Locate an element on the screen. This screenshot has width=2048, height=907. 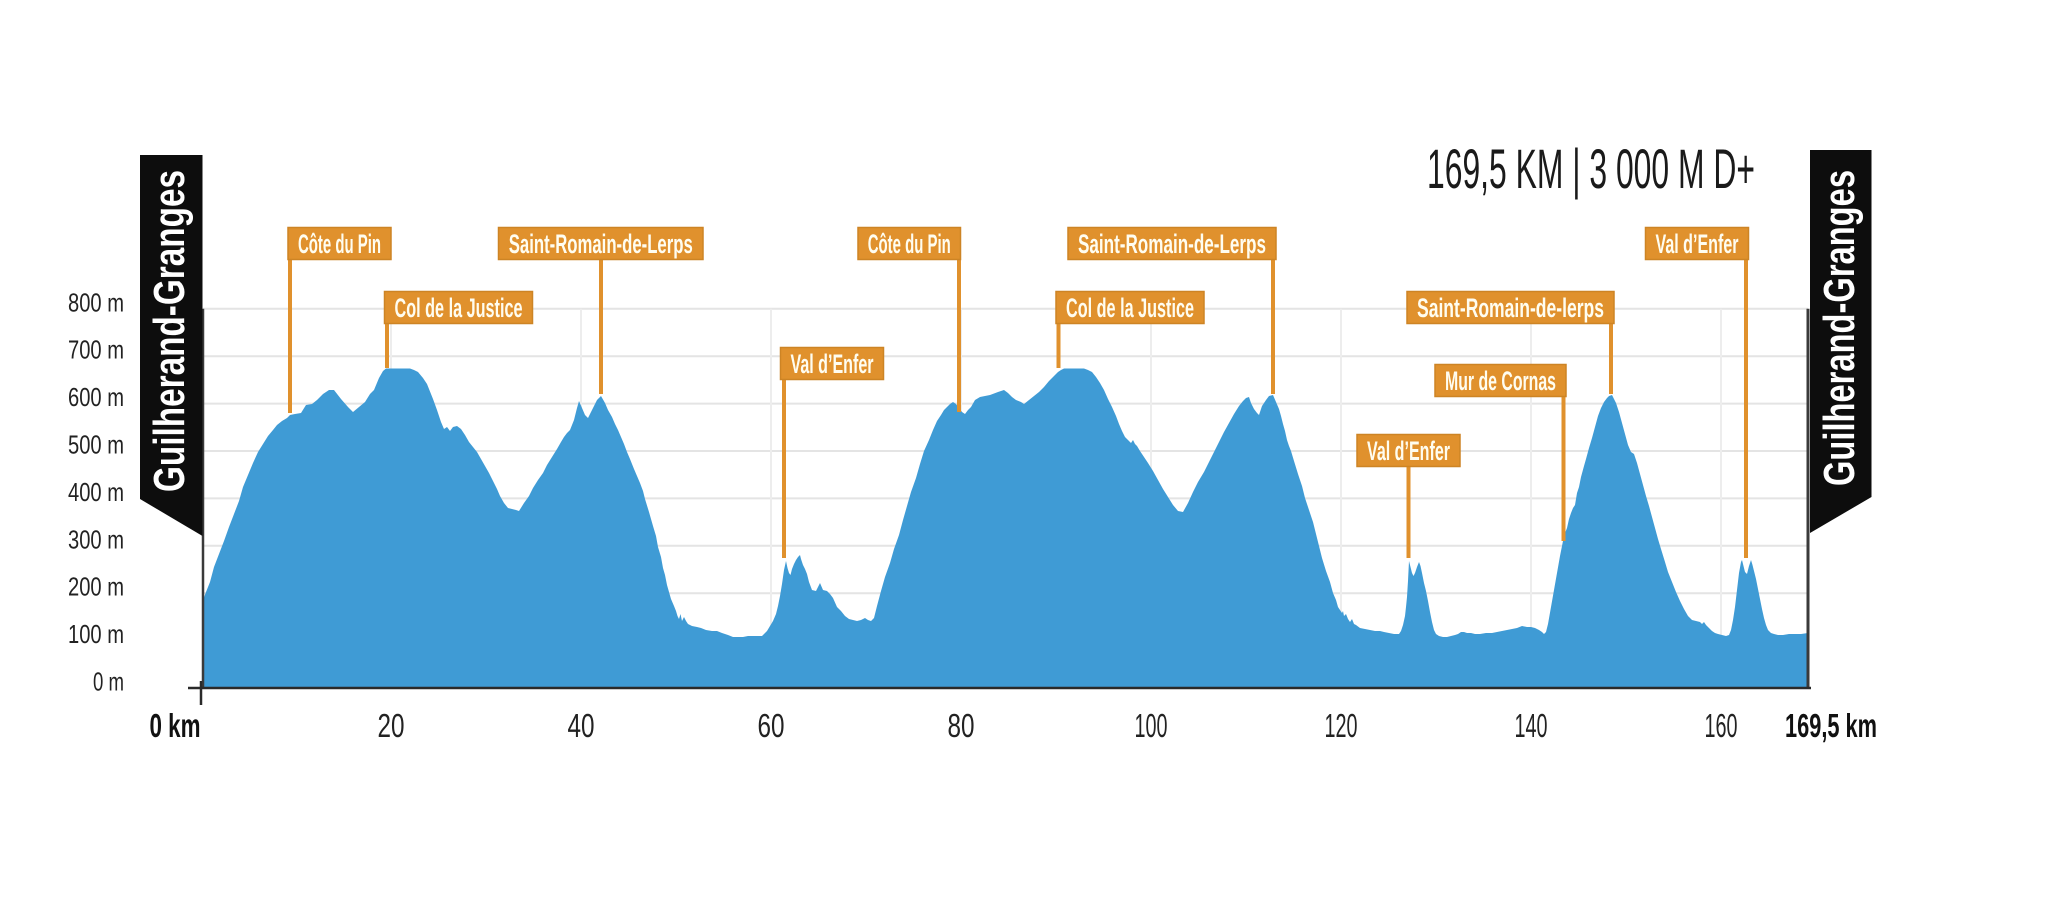
svg-text: 200 m is located at coordinates (96, 587).